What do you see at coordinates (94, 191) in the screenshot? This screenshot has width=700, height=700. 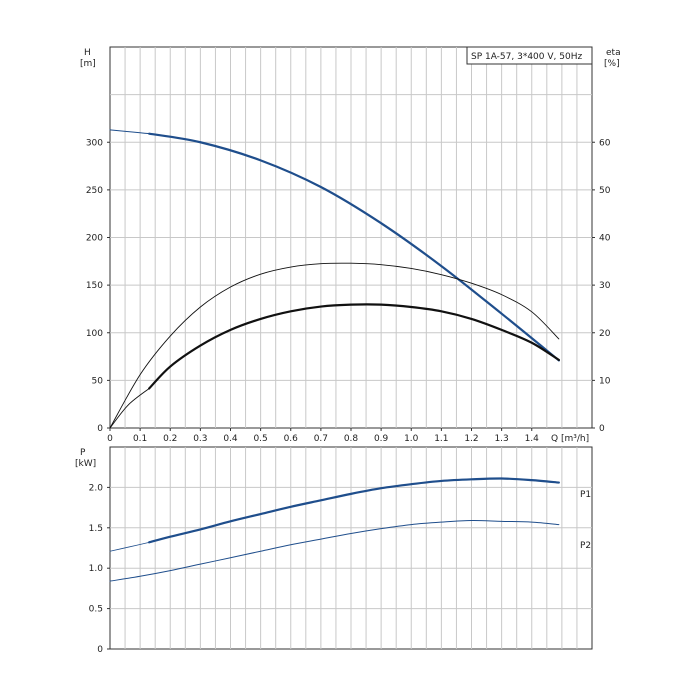 I see `y-left-tick-label: 250` at bounding box center [94, 191].